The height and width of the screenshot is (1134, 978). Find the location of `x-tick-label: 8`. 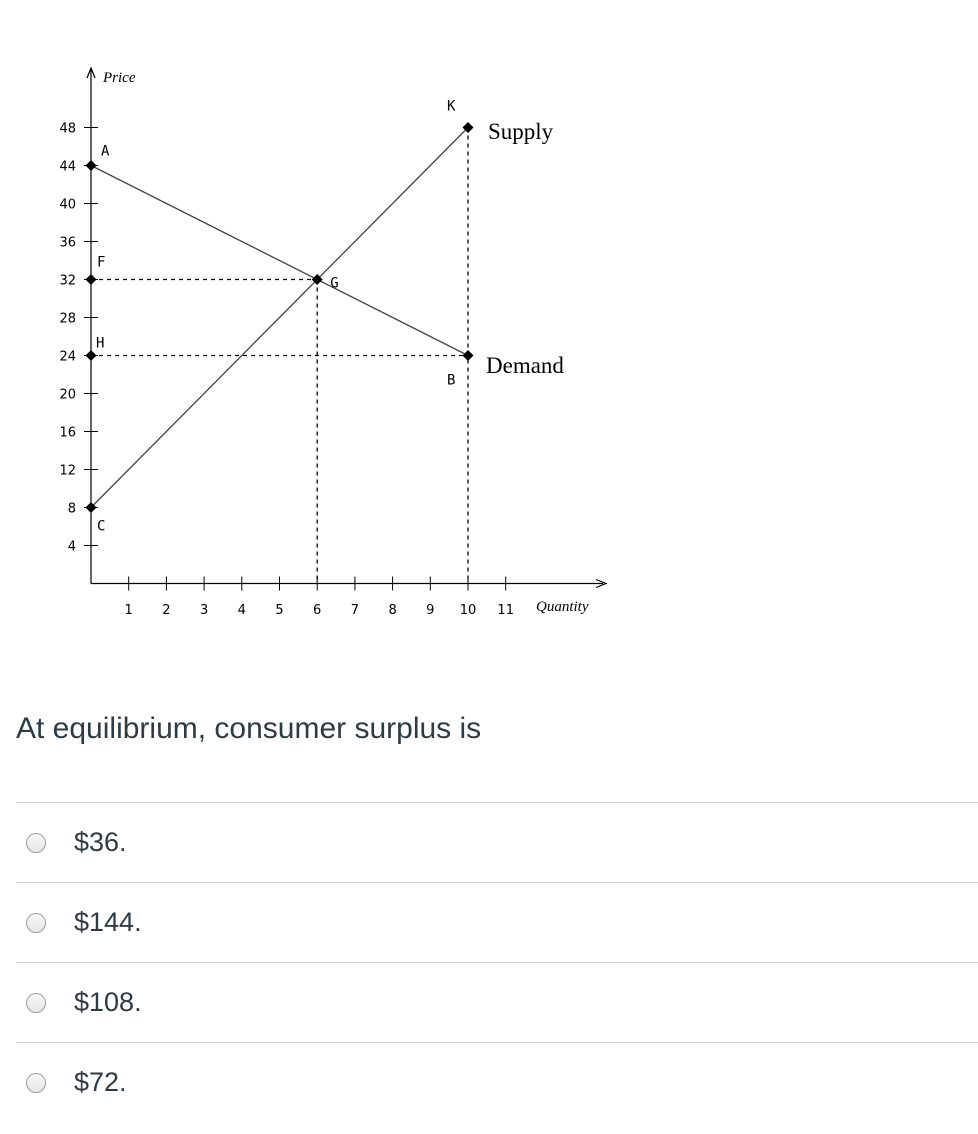

x-tick-label: 8 is located at coordinates (392, 610).